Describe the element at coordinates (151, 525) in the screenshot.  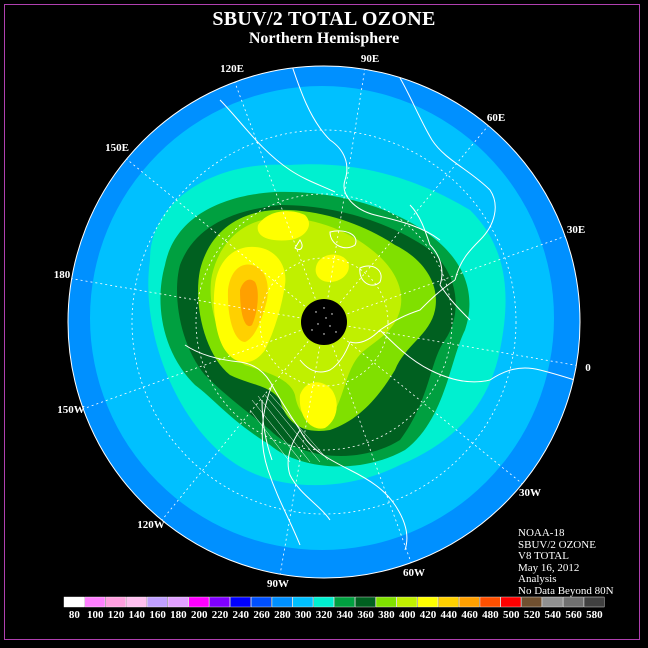
I see `lon-label-120w: 120W` at that location.